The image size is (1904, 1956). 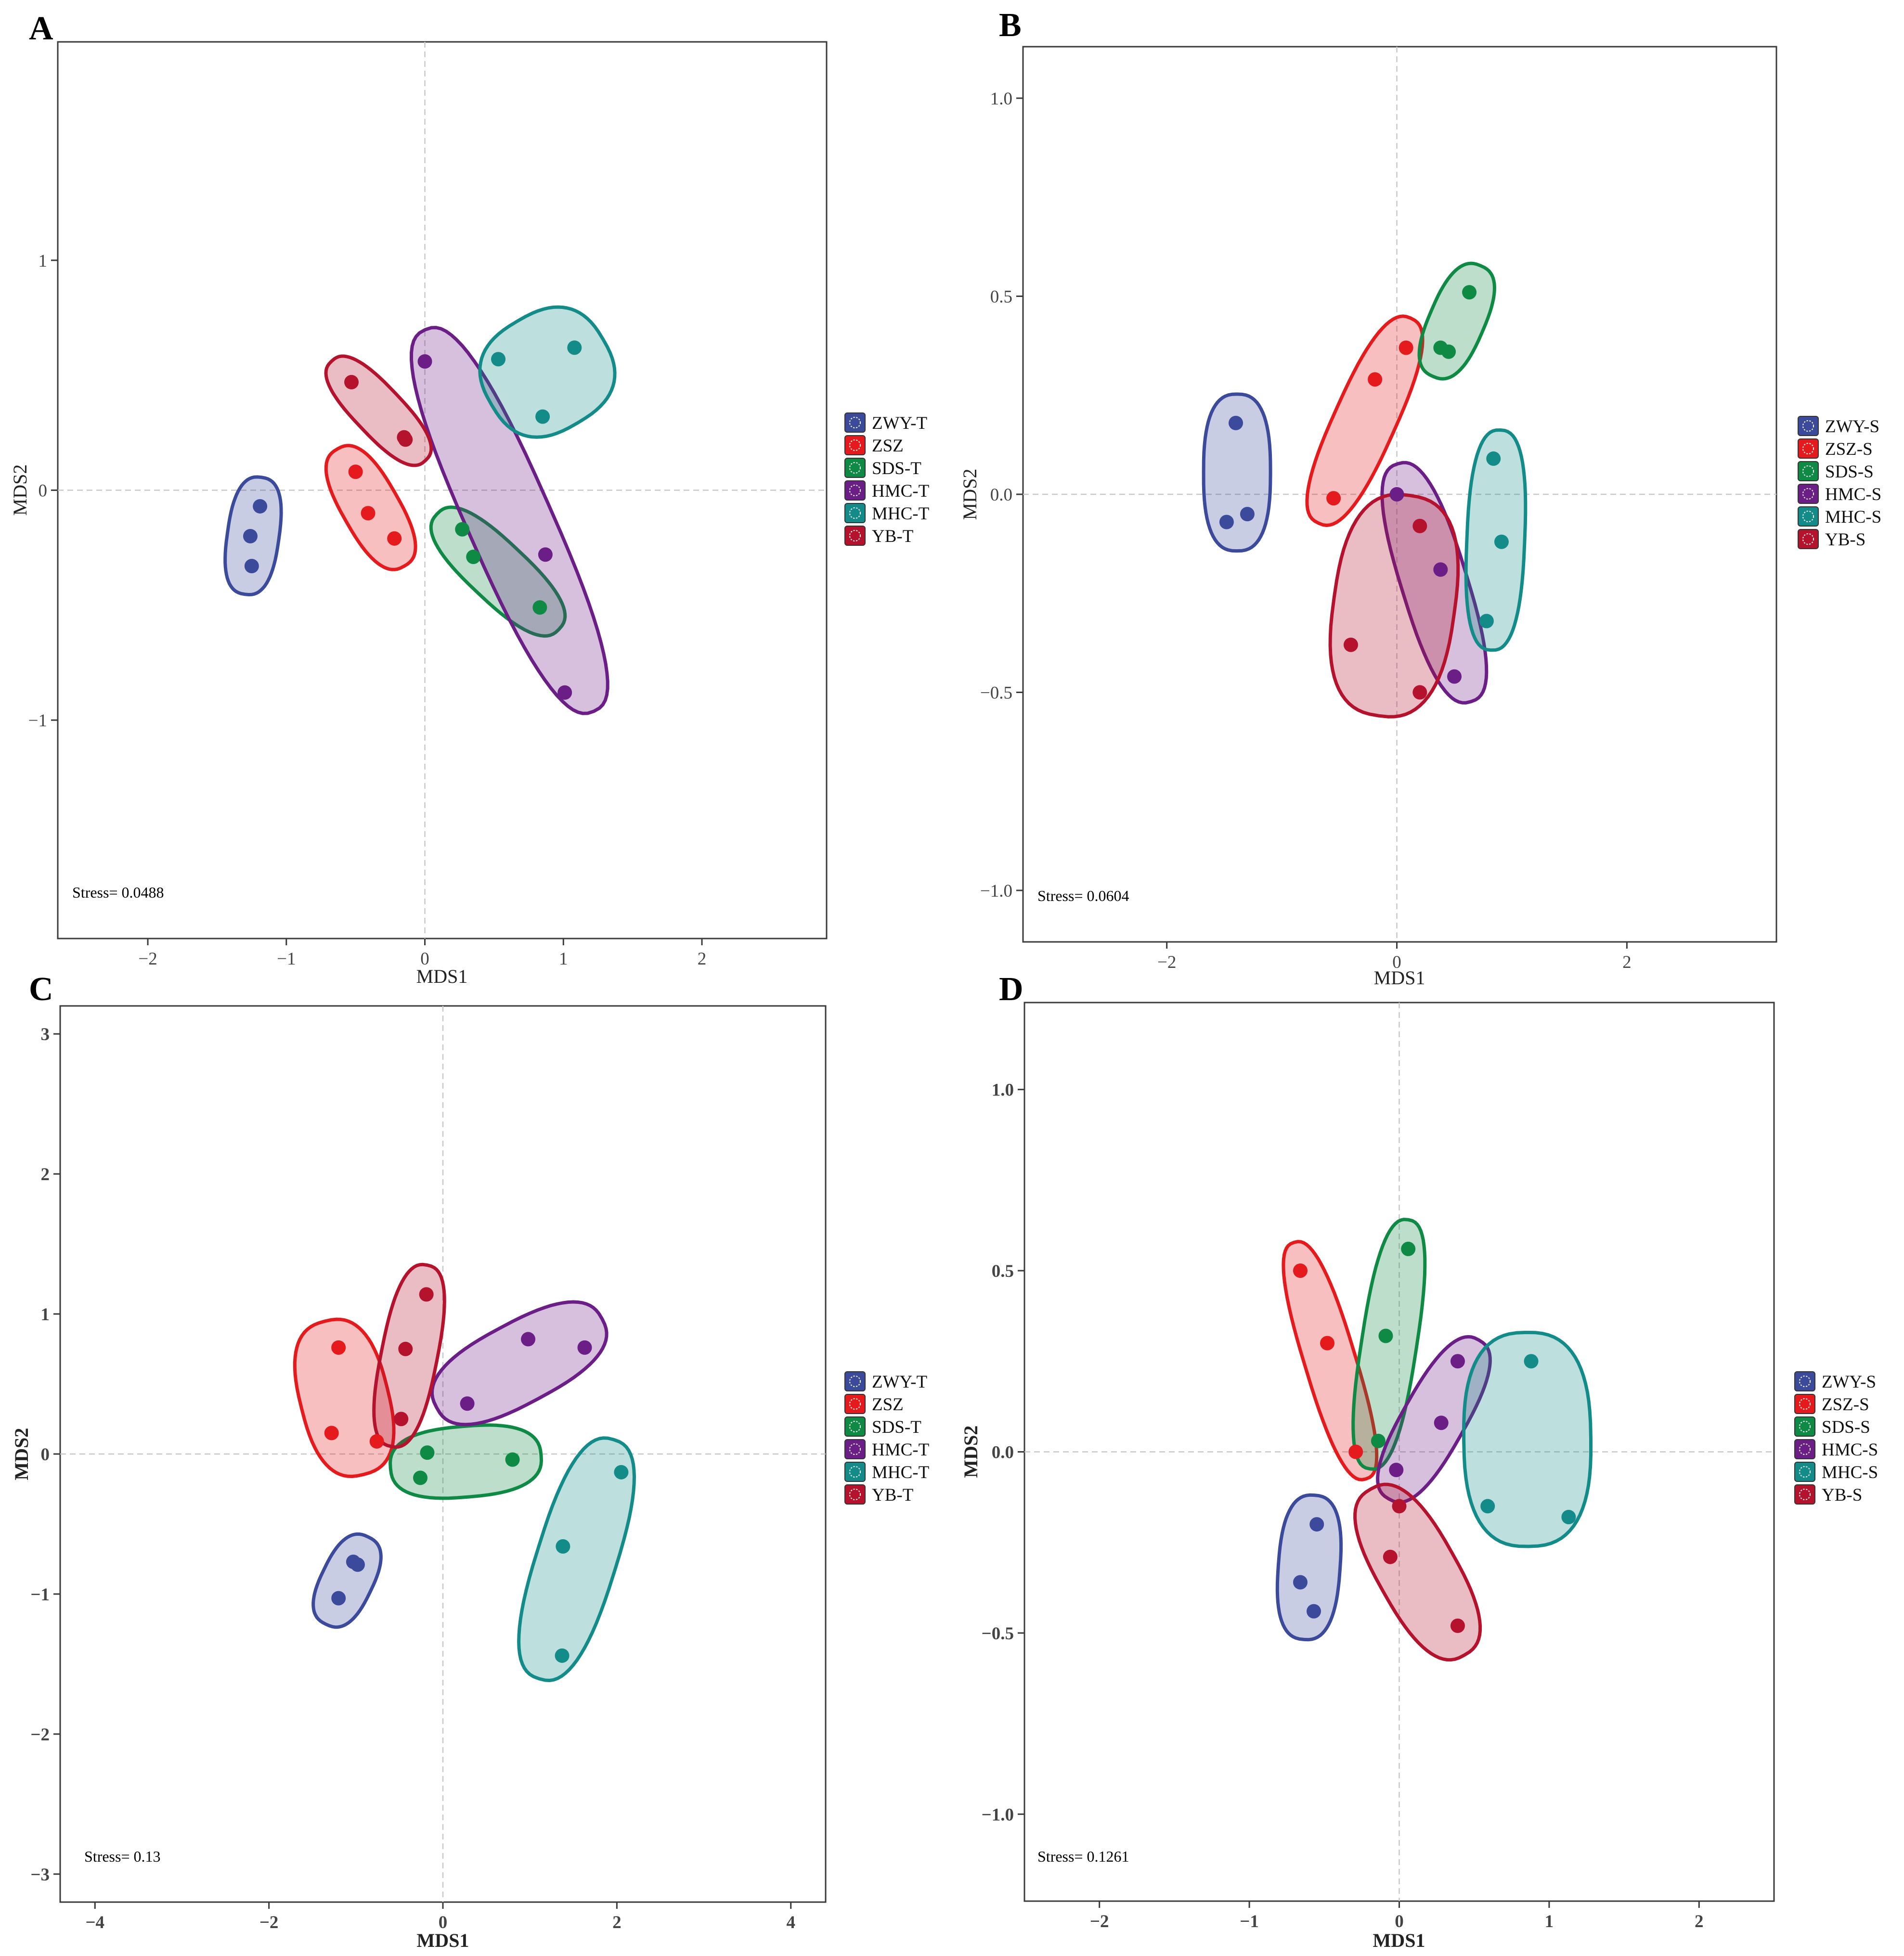 What do you see at coordinates (286, 959) in the screenshot?
I see `x-tick-label: −1` at bounding box center [286, 959].